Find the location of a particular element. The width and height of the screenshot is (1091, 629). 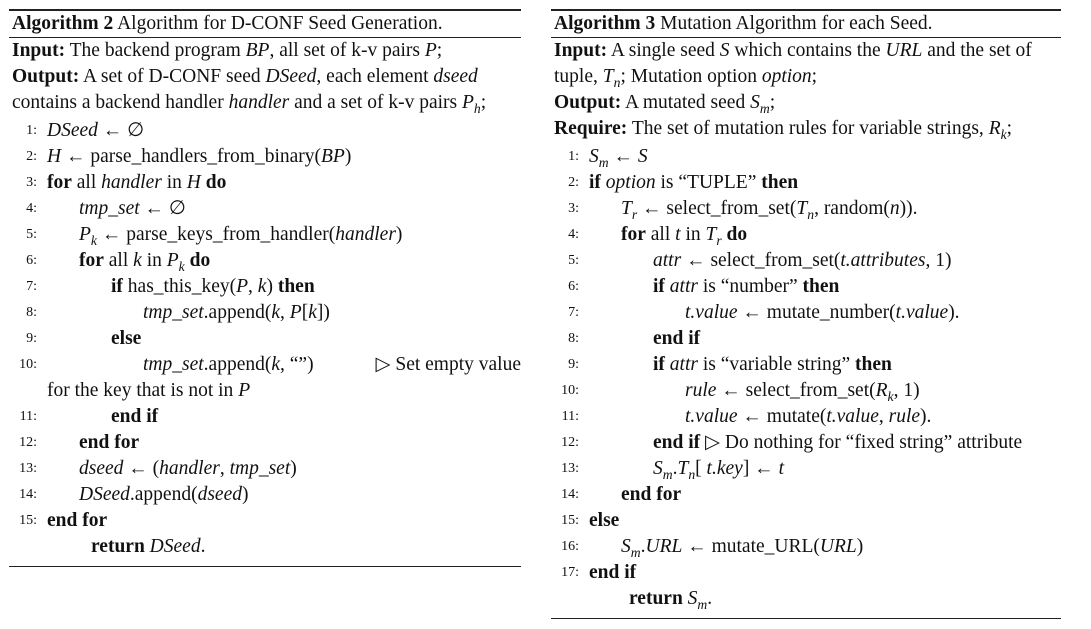

comment: ▷ Set empty value is located at coordinates (448, 364).